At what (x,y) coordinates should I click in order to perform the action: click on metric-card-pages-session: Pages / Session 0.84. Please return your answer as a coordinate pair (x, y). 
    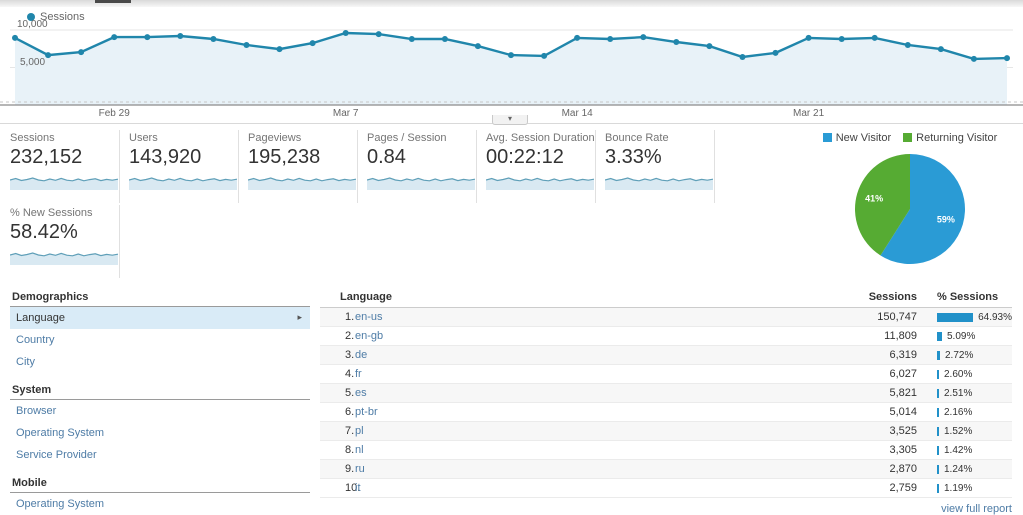
    Looking at the image, I should click on (421, 166).